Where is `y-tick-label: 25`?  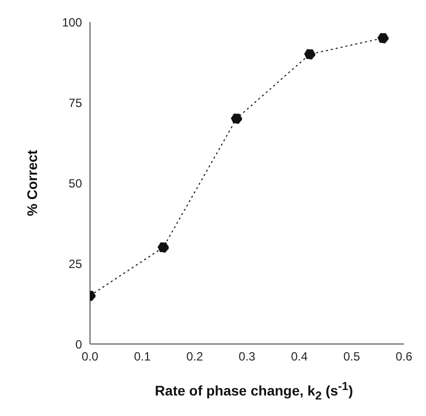
y-tick-label: 25 is located at coordinates (75, 263).